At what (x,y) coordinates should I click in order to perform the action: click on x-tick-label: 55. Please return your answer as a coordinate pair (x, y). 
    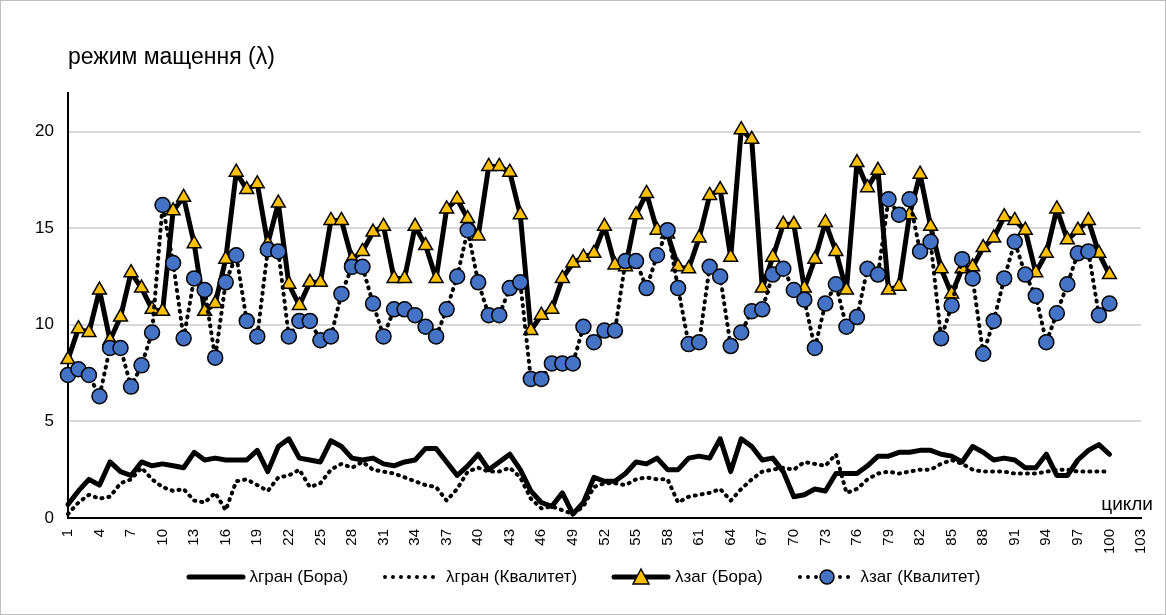
    Looking at the image, I should click on (635, 537).